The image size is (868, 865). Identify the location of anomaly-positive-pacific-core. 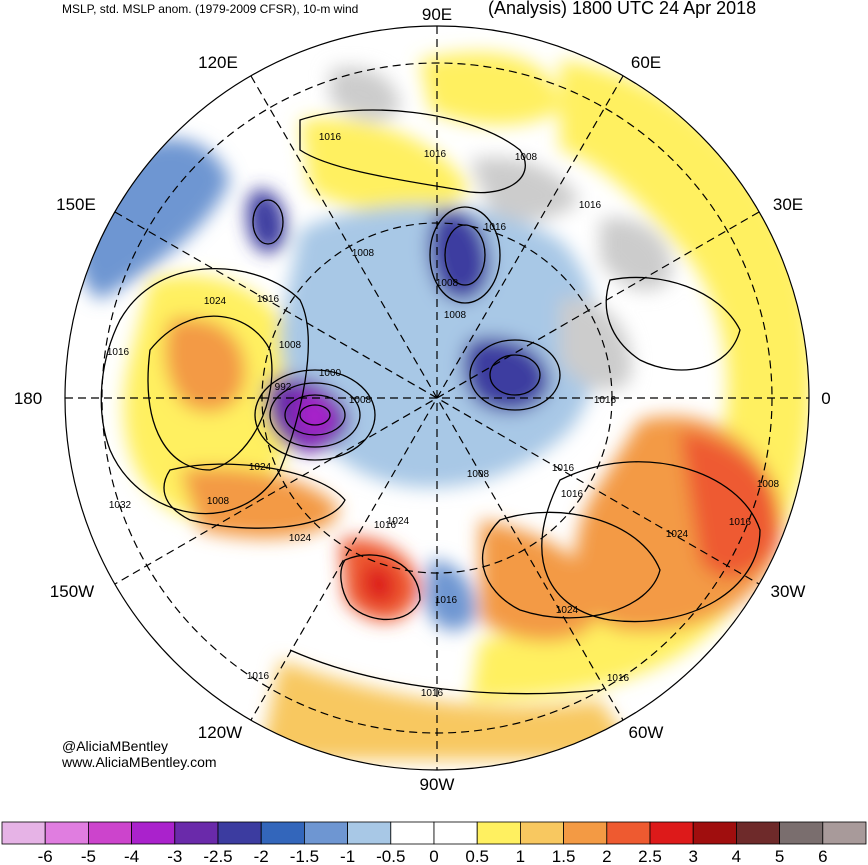
(205, 365).